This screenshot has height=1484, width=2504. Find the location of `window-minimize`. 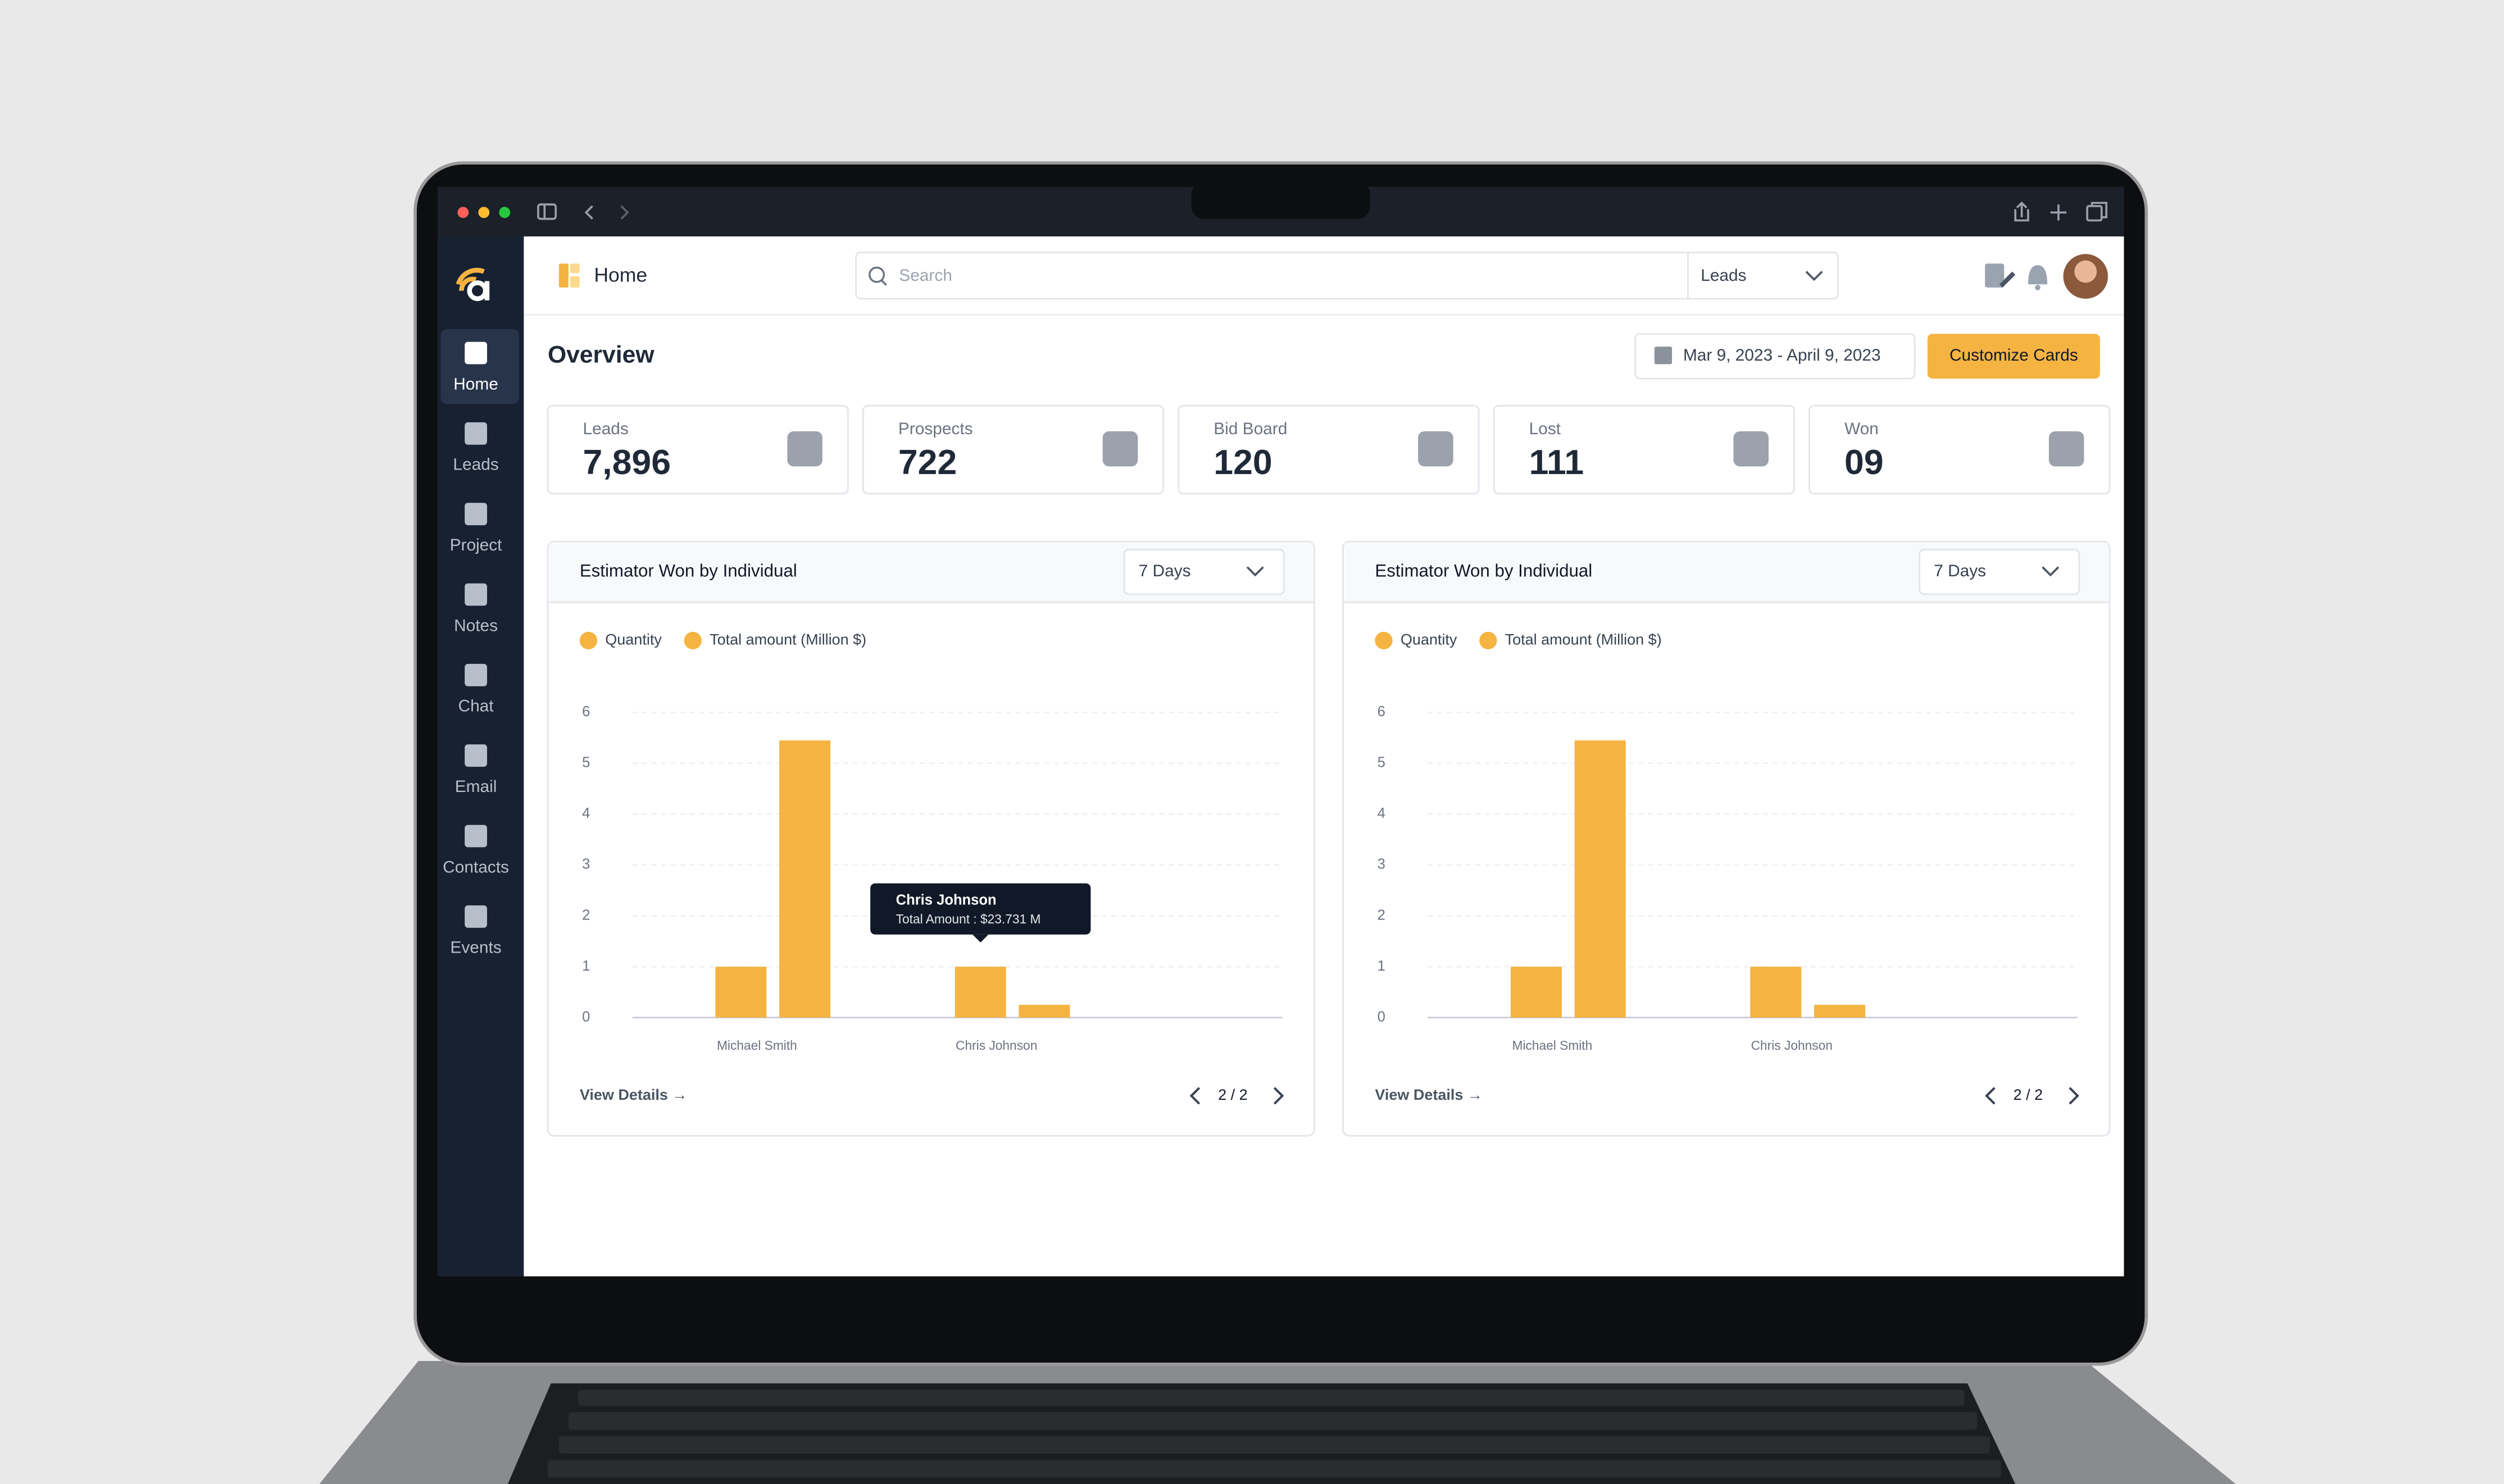

window-minimize is located at coordinates (484, 212).